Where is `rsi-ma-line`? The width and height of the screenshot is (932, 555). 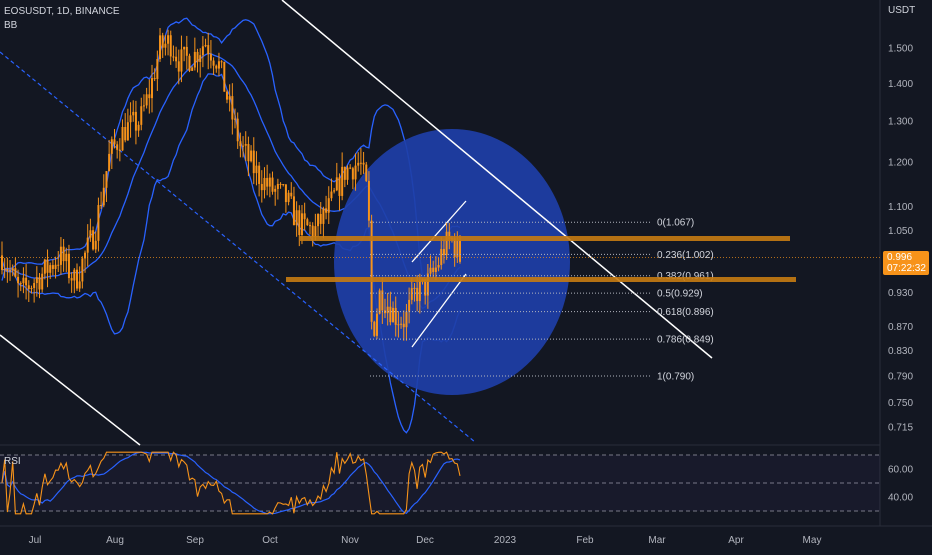 rsi-ma-line is located at coordinates (231, 483).